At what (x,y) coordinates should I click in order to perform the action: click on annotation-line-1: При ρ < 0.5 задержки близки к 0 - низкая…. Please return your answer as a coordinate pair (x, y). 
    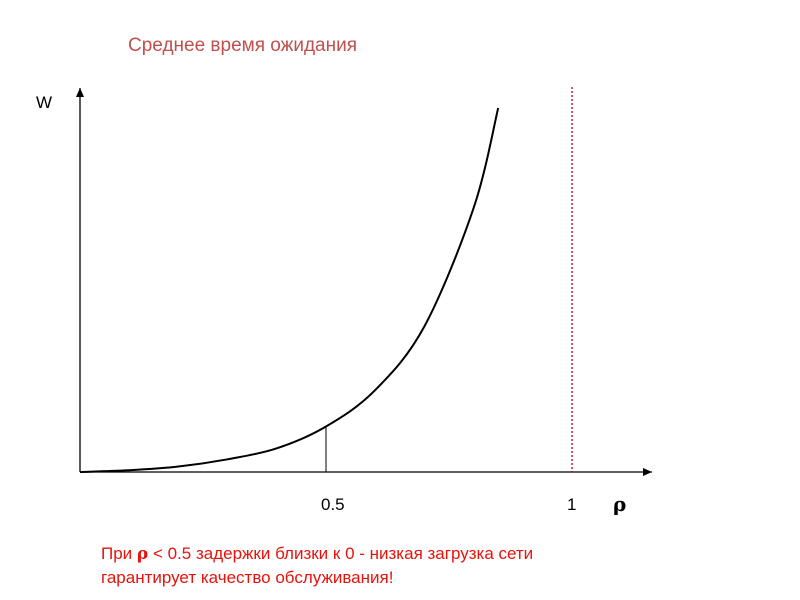
    Looking at the image, I should click on (317, 554).